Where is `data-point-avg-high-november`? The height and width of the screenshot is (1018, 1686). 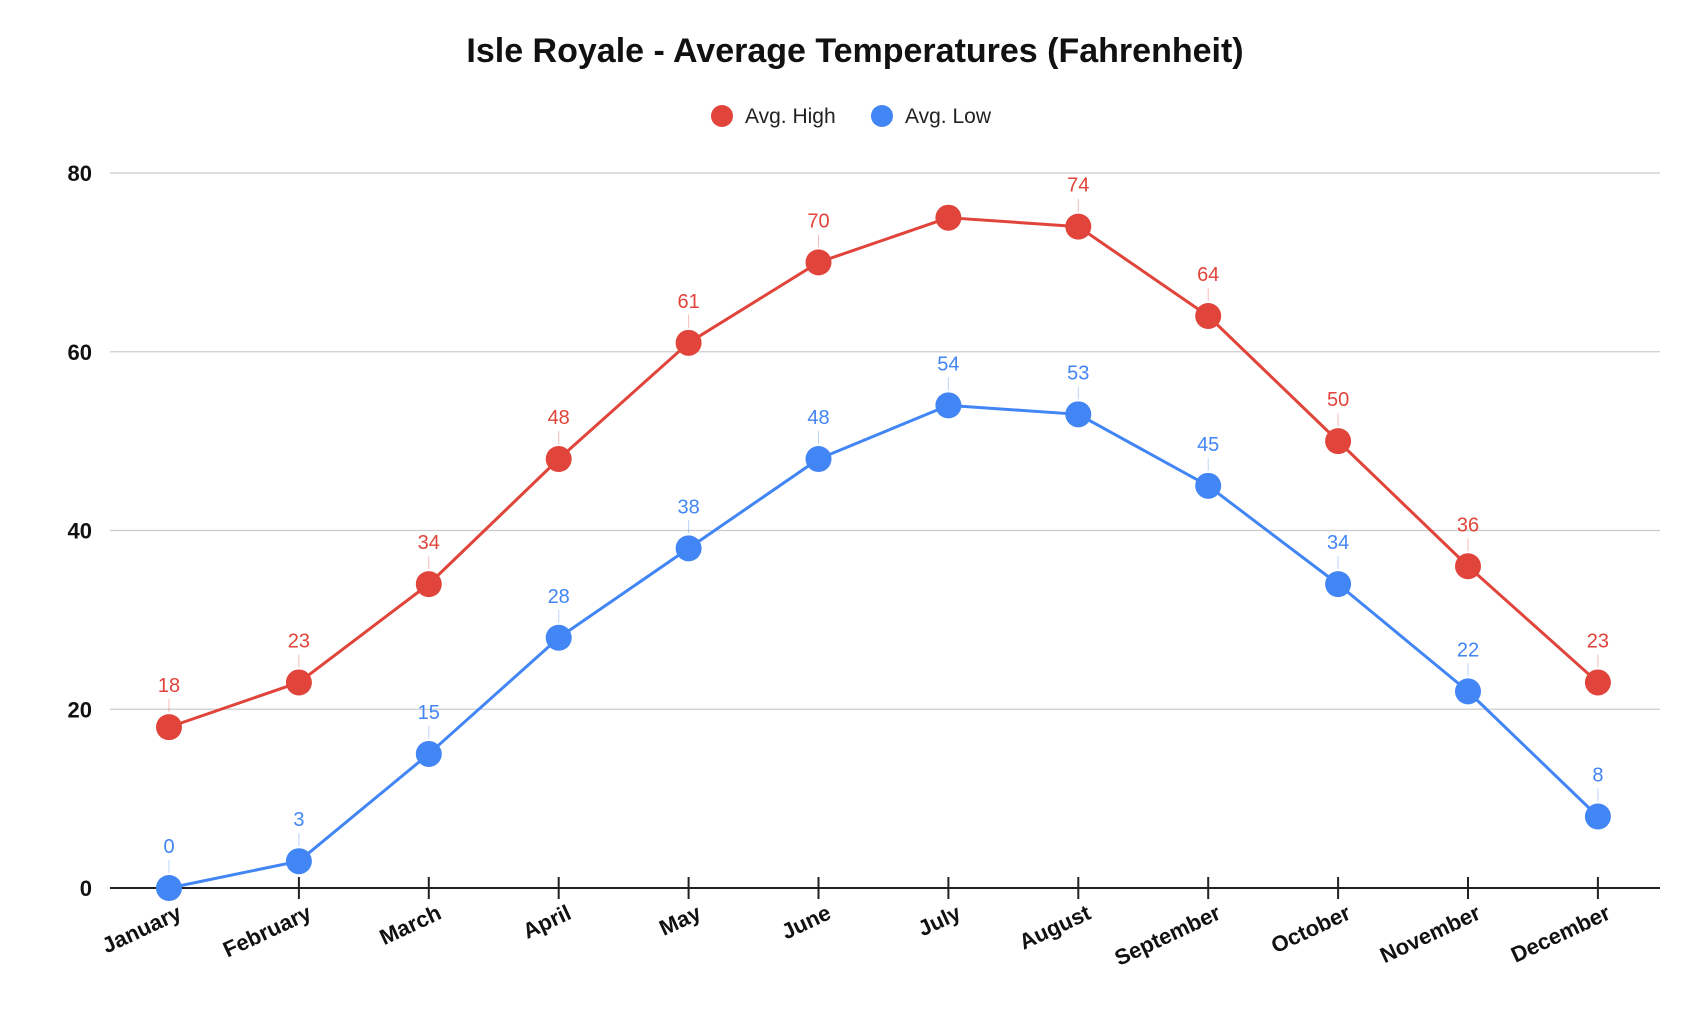 data-point-avg-high-november is located at coordinates (1468, 566).